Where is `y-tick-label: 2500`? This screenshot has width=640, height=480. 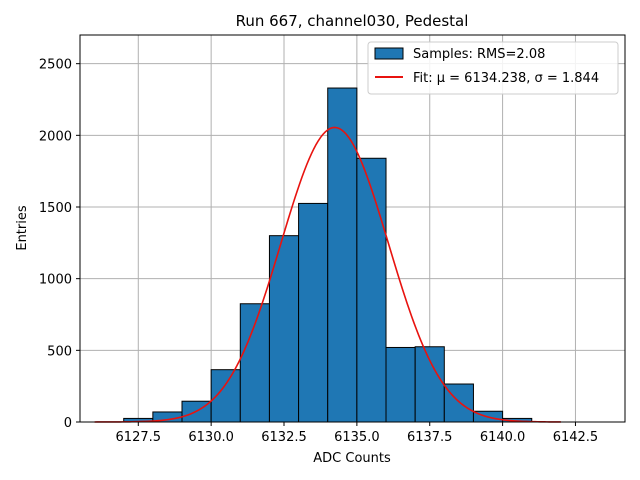
y-tick-label: 2500 is located at coordinates (55, 65).